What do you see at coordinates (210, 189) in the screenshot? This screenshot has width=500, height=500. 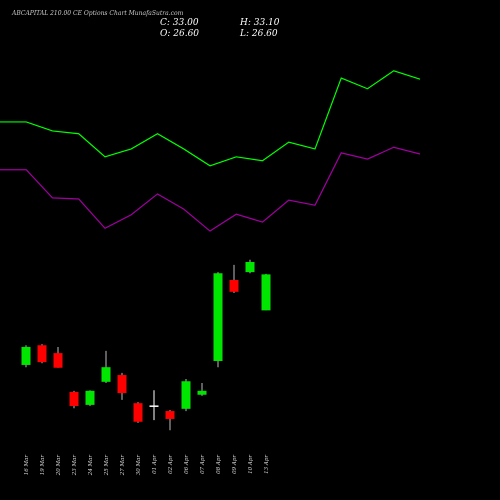 I see `overlay-line` at bounding box center [210, 189].